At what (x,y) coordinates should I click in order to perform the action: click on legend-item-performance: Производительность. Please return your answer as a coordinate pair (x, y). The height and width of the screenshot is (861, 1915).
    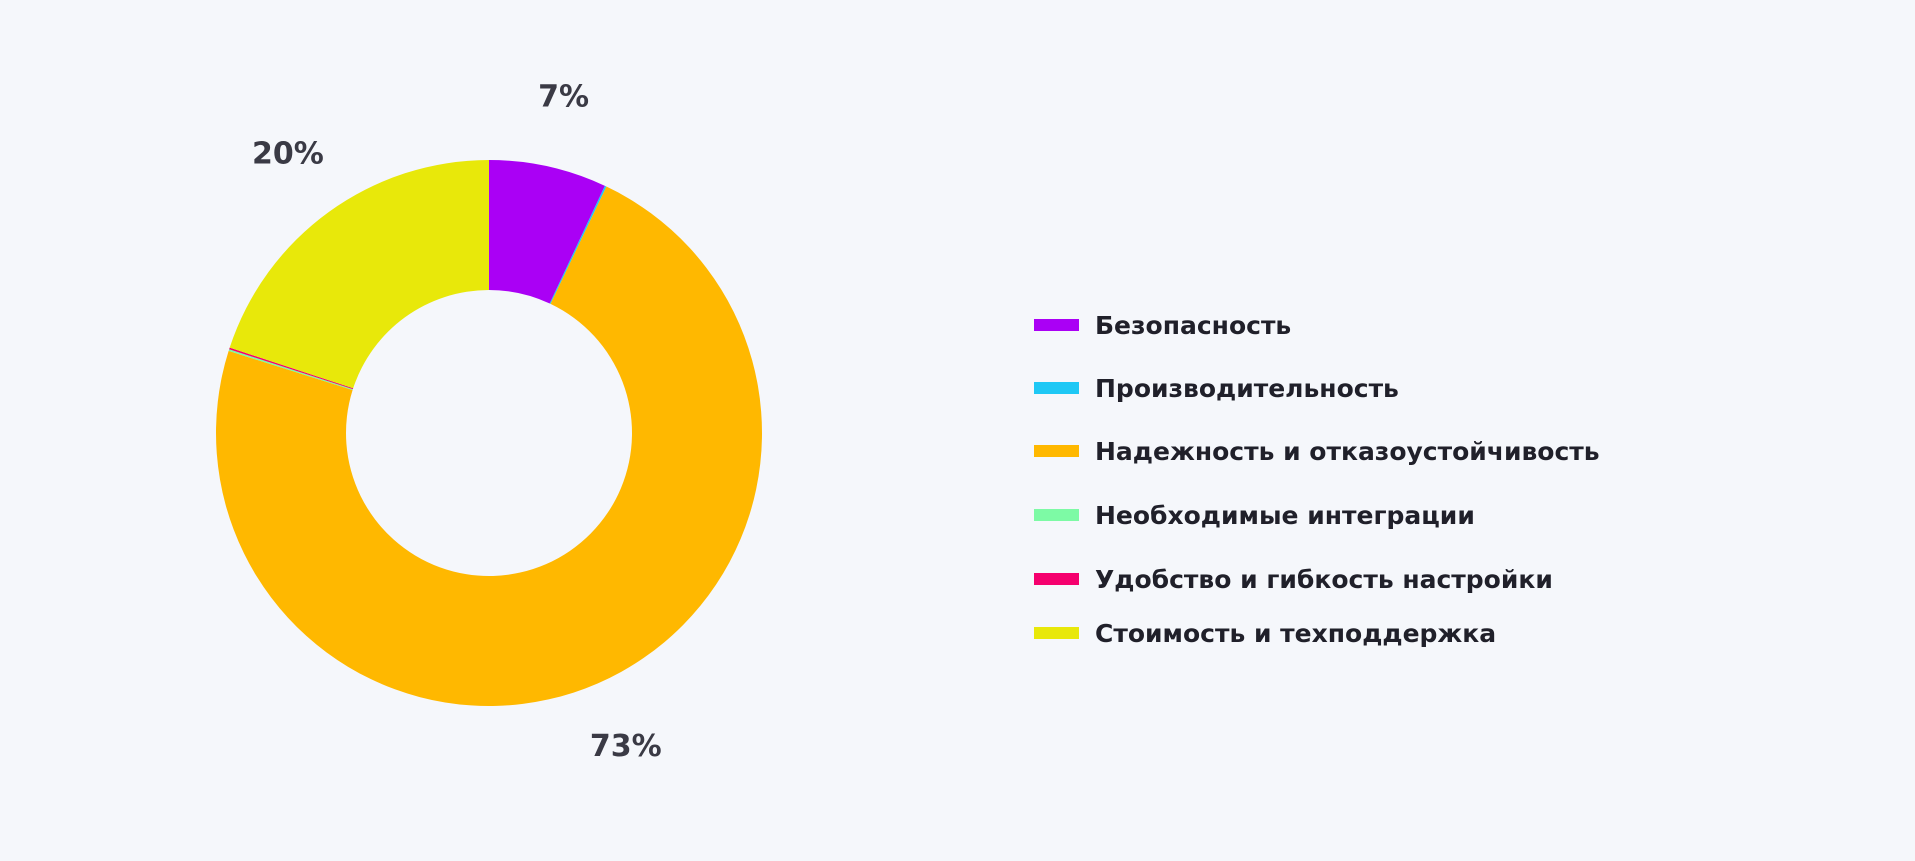
    Looking at the image, I should click on (1216, 388).